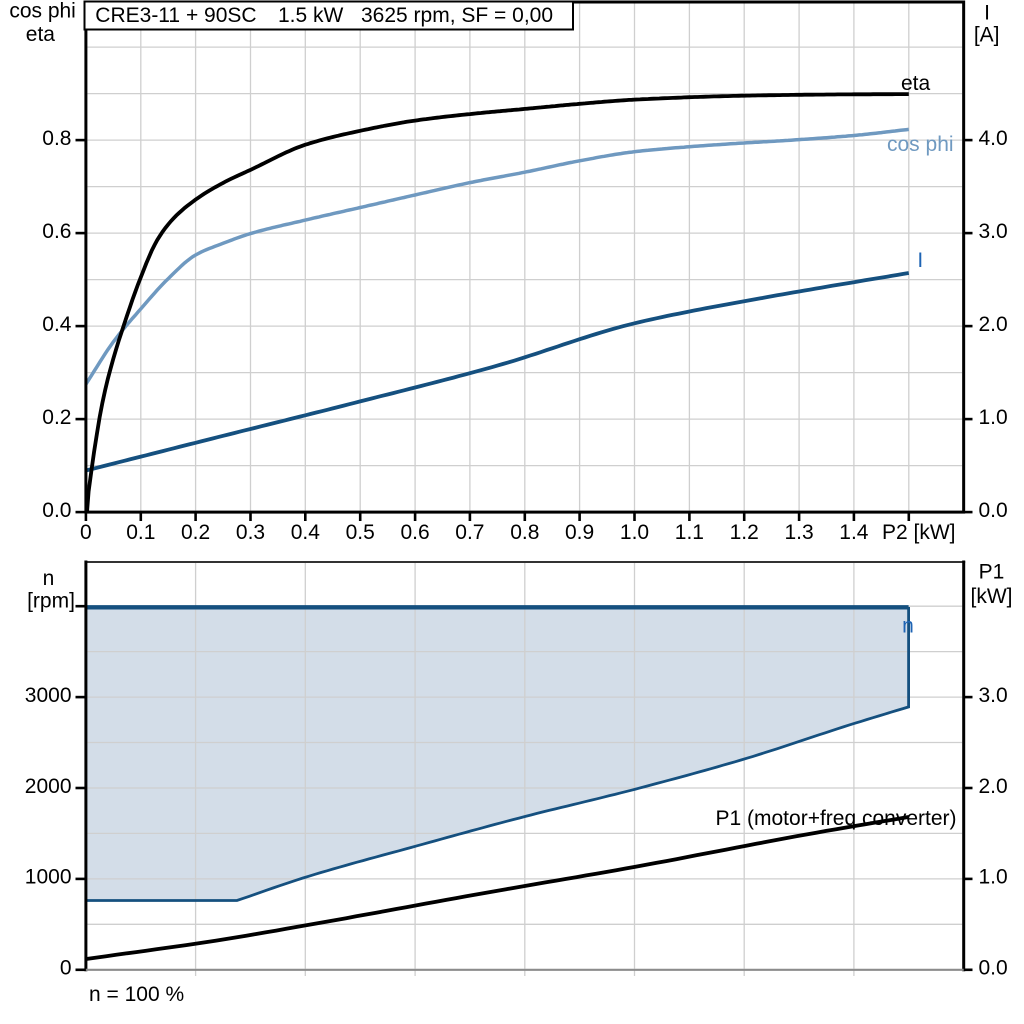 Image resolution: width=1024 pixels, height=1024 pixels. What do you see at coordinates (51, 601) in the screenshot?
I see `svg-text: [rpm]` at bounding box center [51, 601].